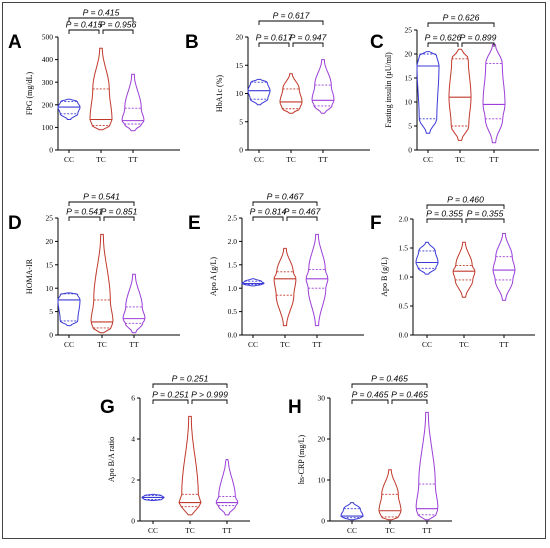 The image size is (550, 548). What do you see at coordinates (50, 241) in the screenshot?
I see `y-tick-label: 20` at bounding box center [50, 241].